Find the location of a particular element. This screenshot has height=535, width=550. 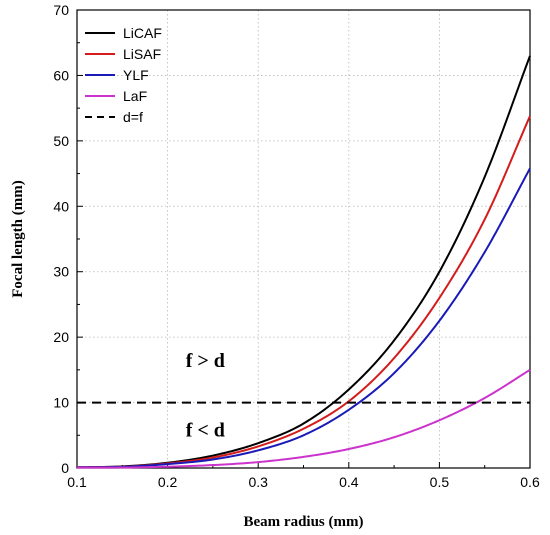

x-tick-label: 0.2 is located at coordinates (168, 482).